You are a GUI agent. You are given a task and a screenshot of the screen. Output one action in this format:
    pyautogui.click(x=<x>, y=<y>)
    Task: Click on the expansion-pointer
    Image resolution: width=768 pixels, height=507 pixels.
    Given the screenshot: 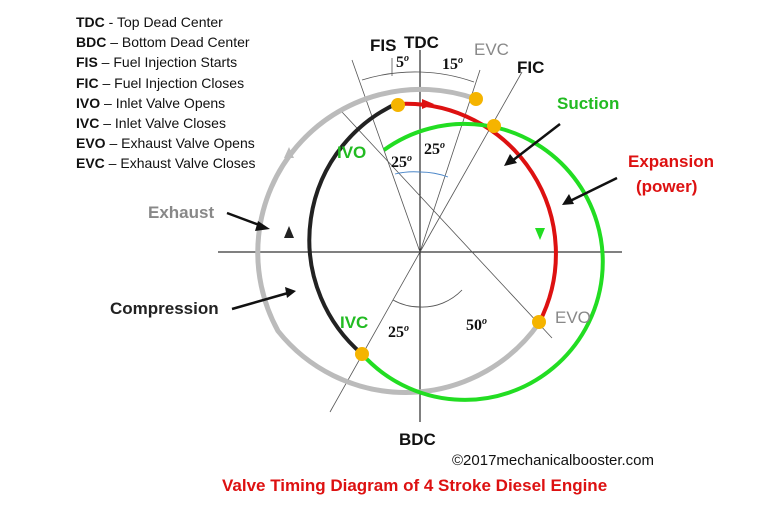 What is the action you would take?
    pyautogui.click(x=593, y=189)
    